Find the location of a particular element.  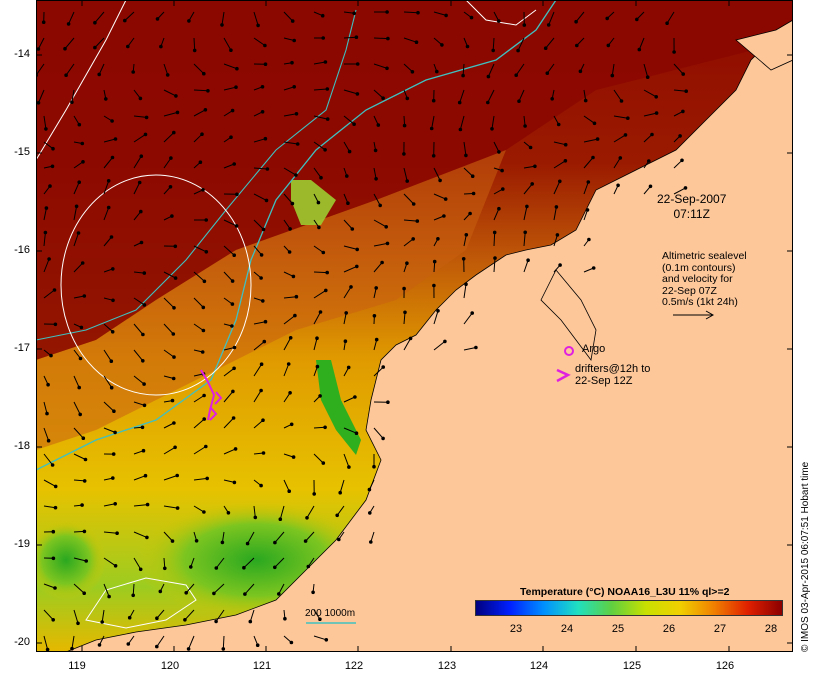

drifter-label-line: drifters@12h to is located at coordinates (613, 369).